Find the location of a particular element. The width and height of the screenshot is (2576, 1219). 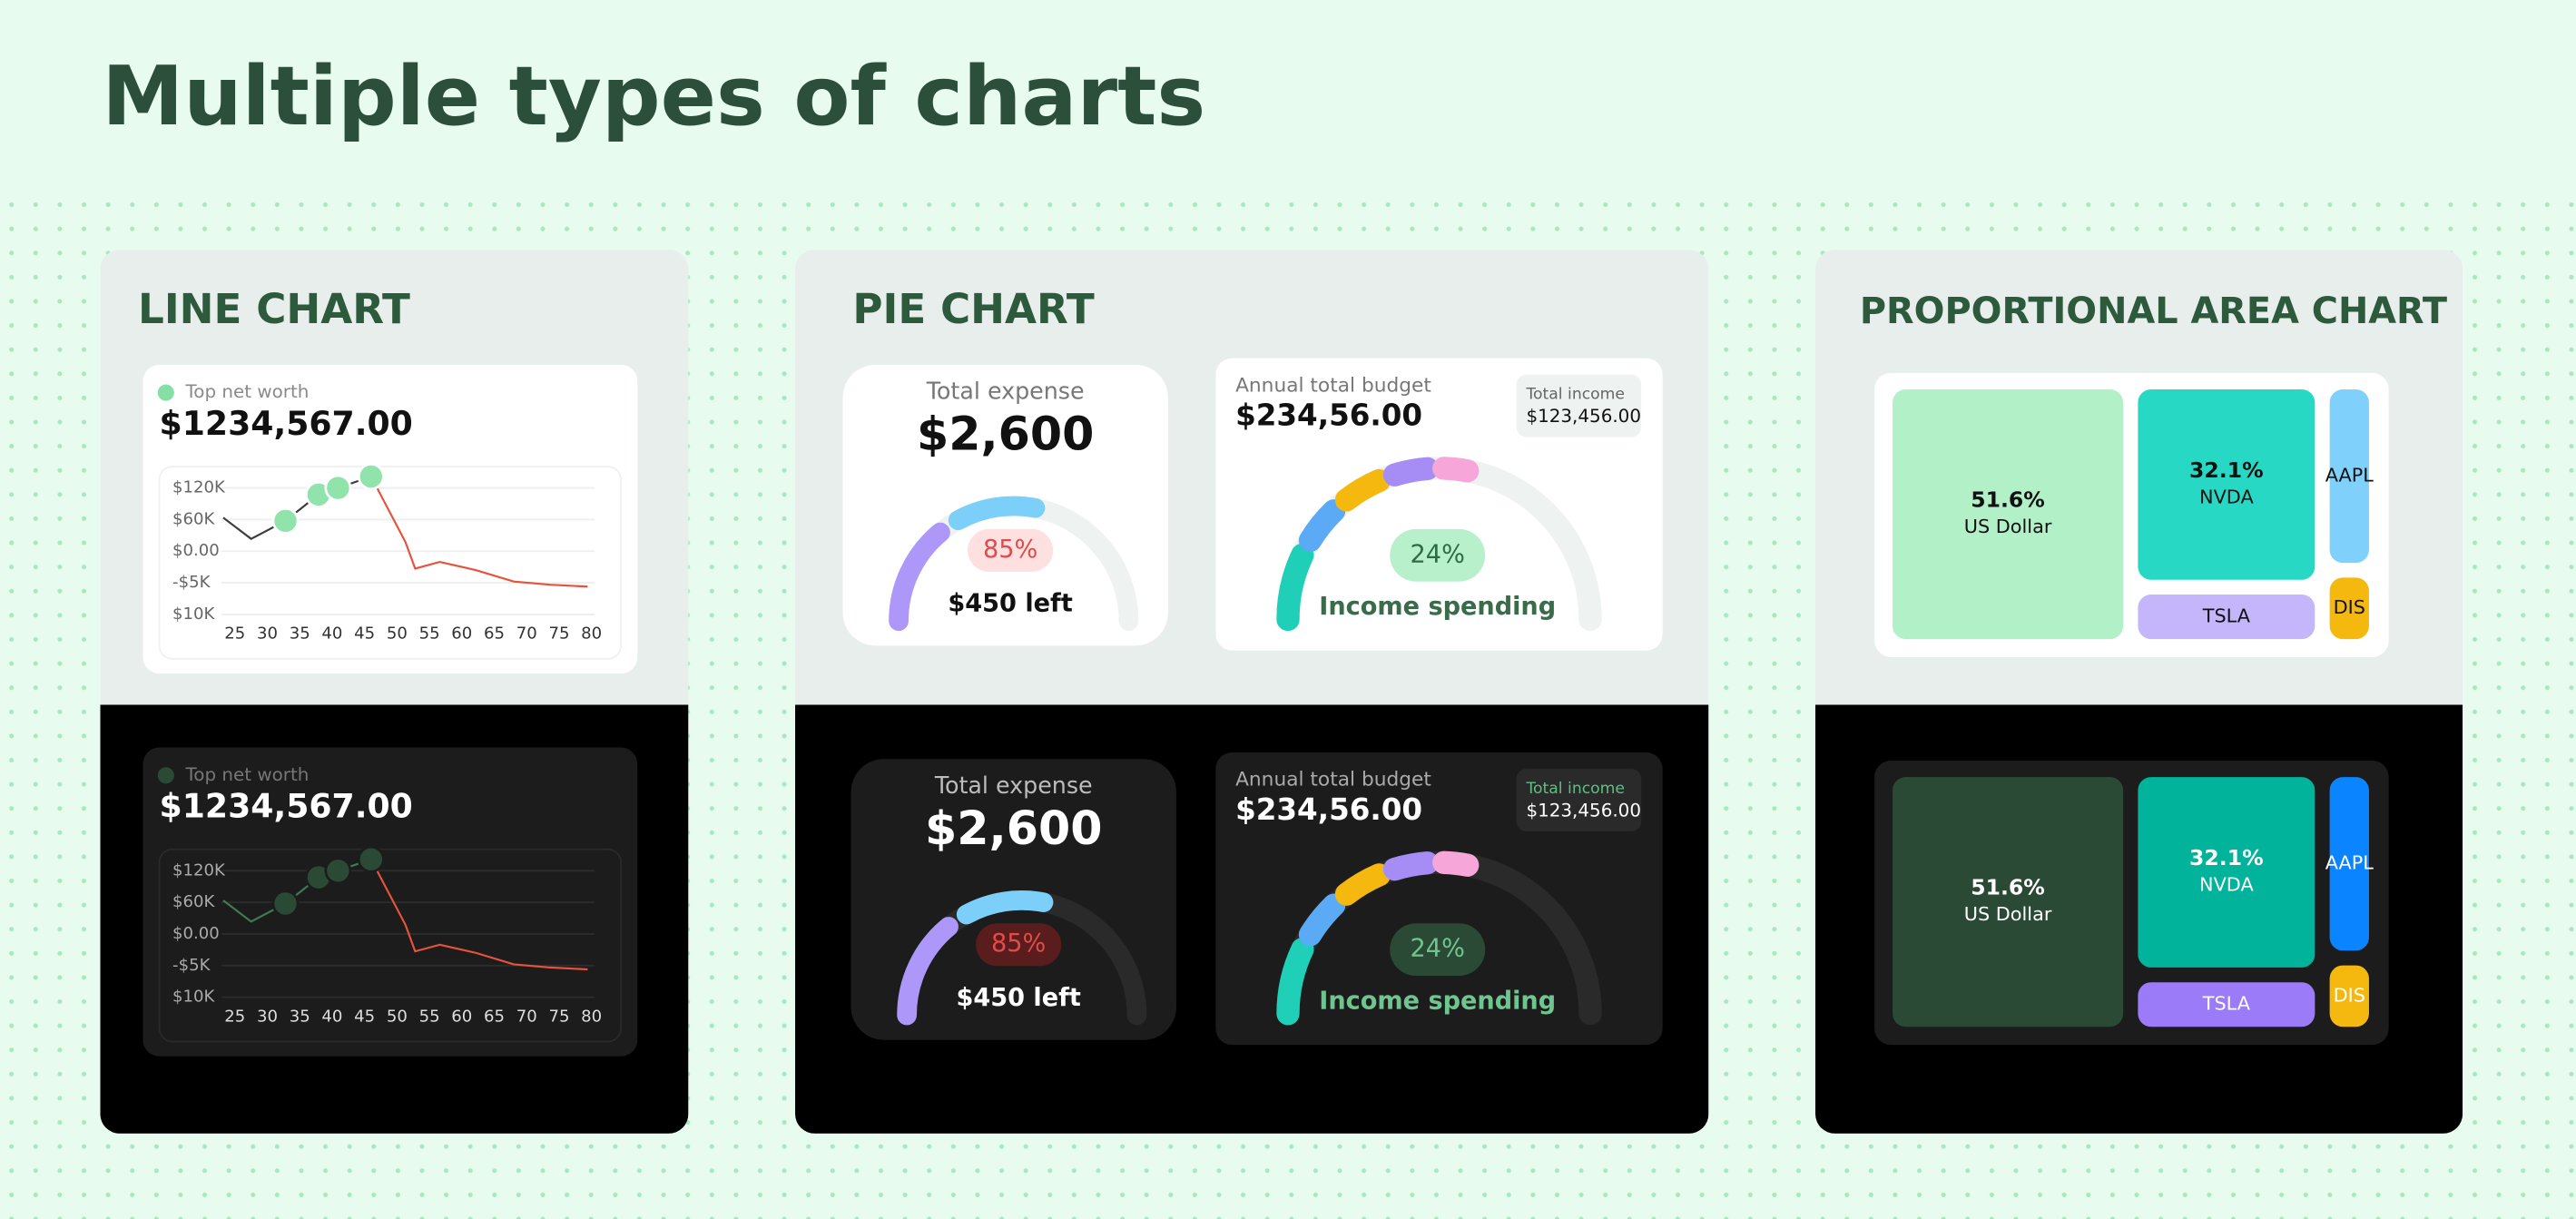

tile-label: DIS is located at coordinates (2349, 995).